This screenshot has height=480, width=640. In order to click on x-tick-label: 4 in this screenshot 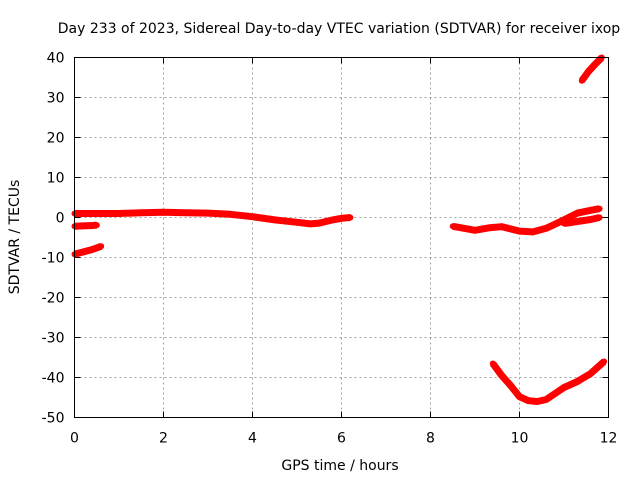, I will do `click(252, 439)`.